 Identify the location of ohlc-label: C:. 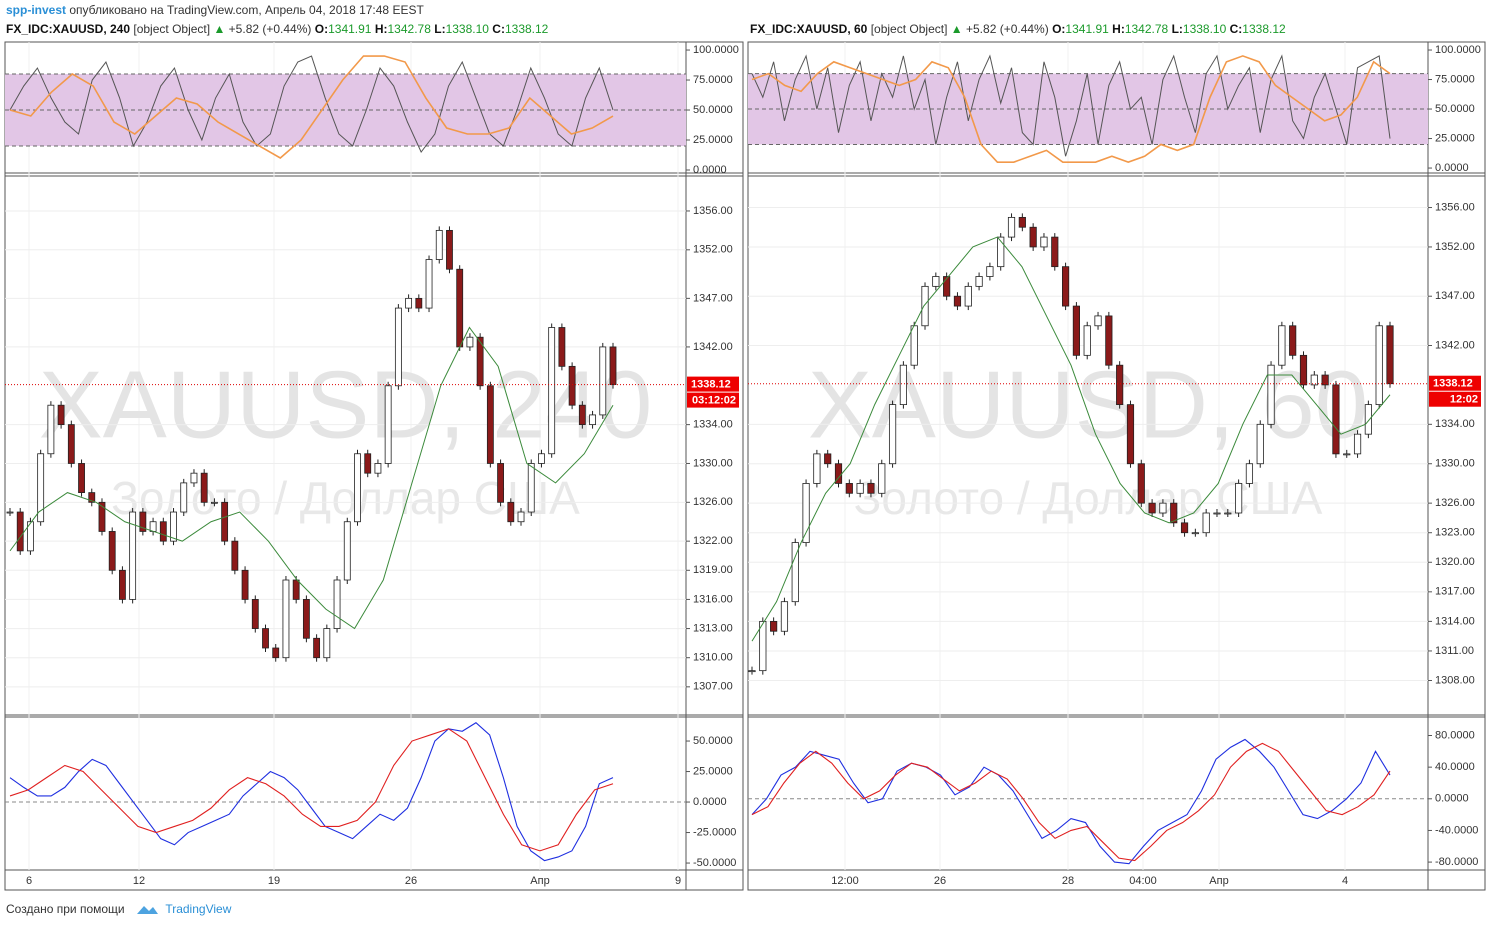
(1236, 29).